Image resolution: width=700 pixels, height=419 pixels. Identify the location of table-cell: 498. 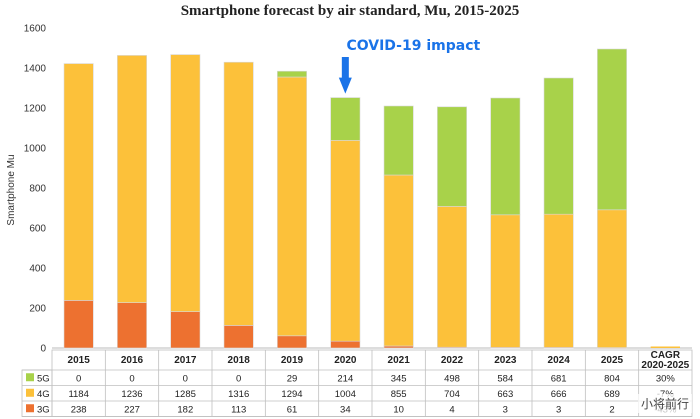
(452, 378).